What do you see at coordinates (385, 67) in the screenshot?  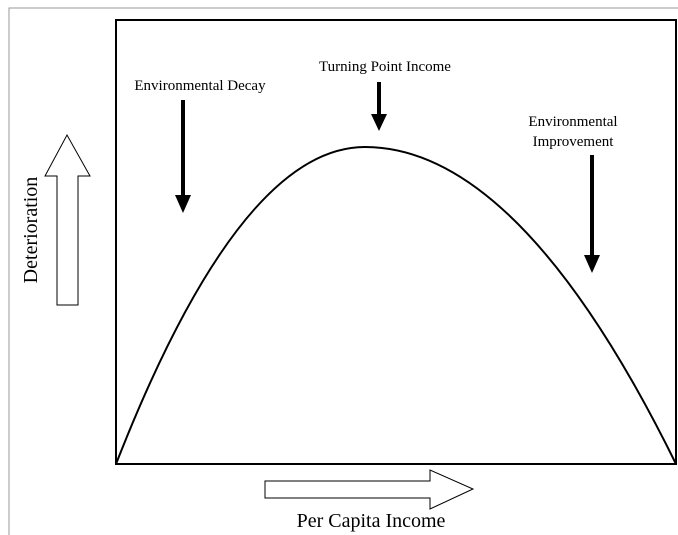 I see `turning-point-label: Turning Point Income` at bounding box center [385, 67].